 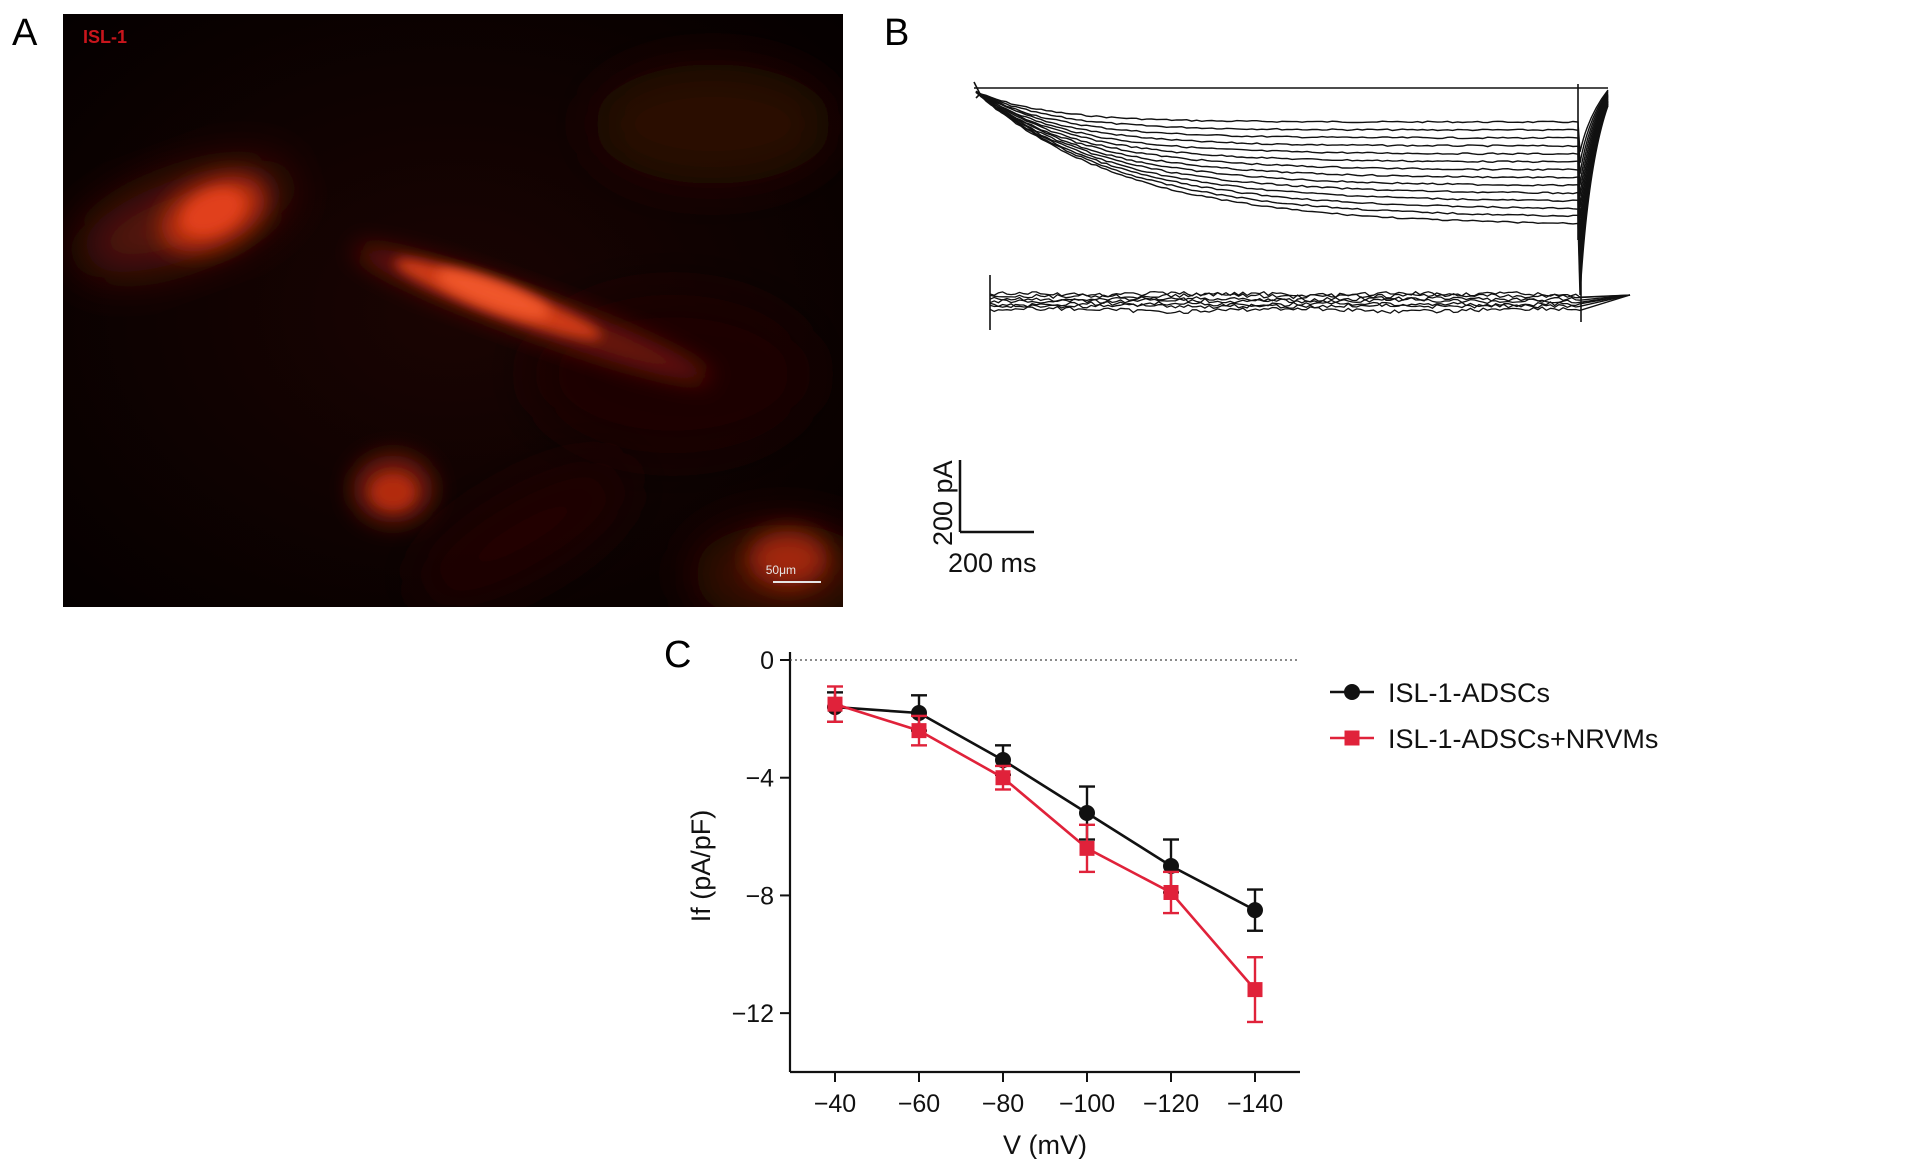 I want to click on legend-item: ISL-1-ADSCs, so click(x=1440, y=693).